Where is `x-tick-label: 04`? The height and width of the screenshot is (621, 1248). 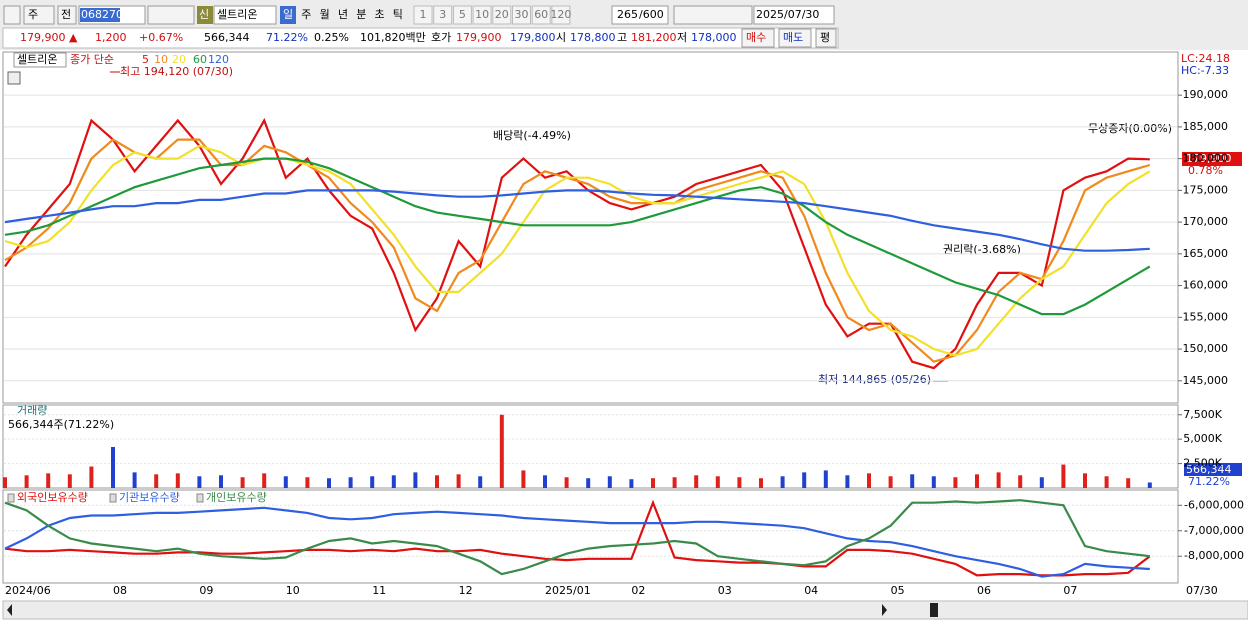 x-tick-label: 04 is located at coordinates (811, 590).